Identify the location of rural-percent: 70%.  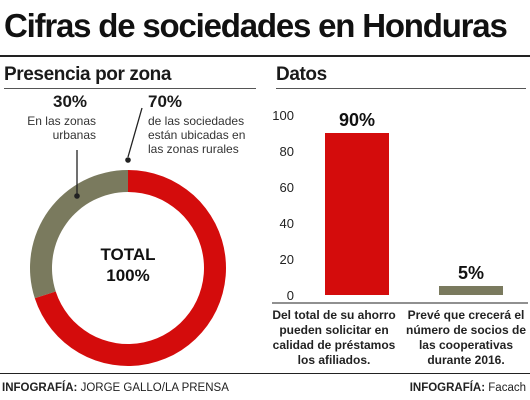
(165, 101).